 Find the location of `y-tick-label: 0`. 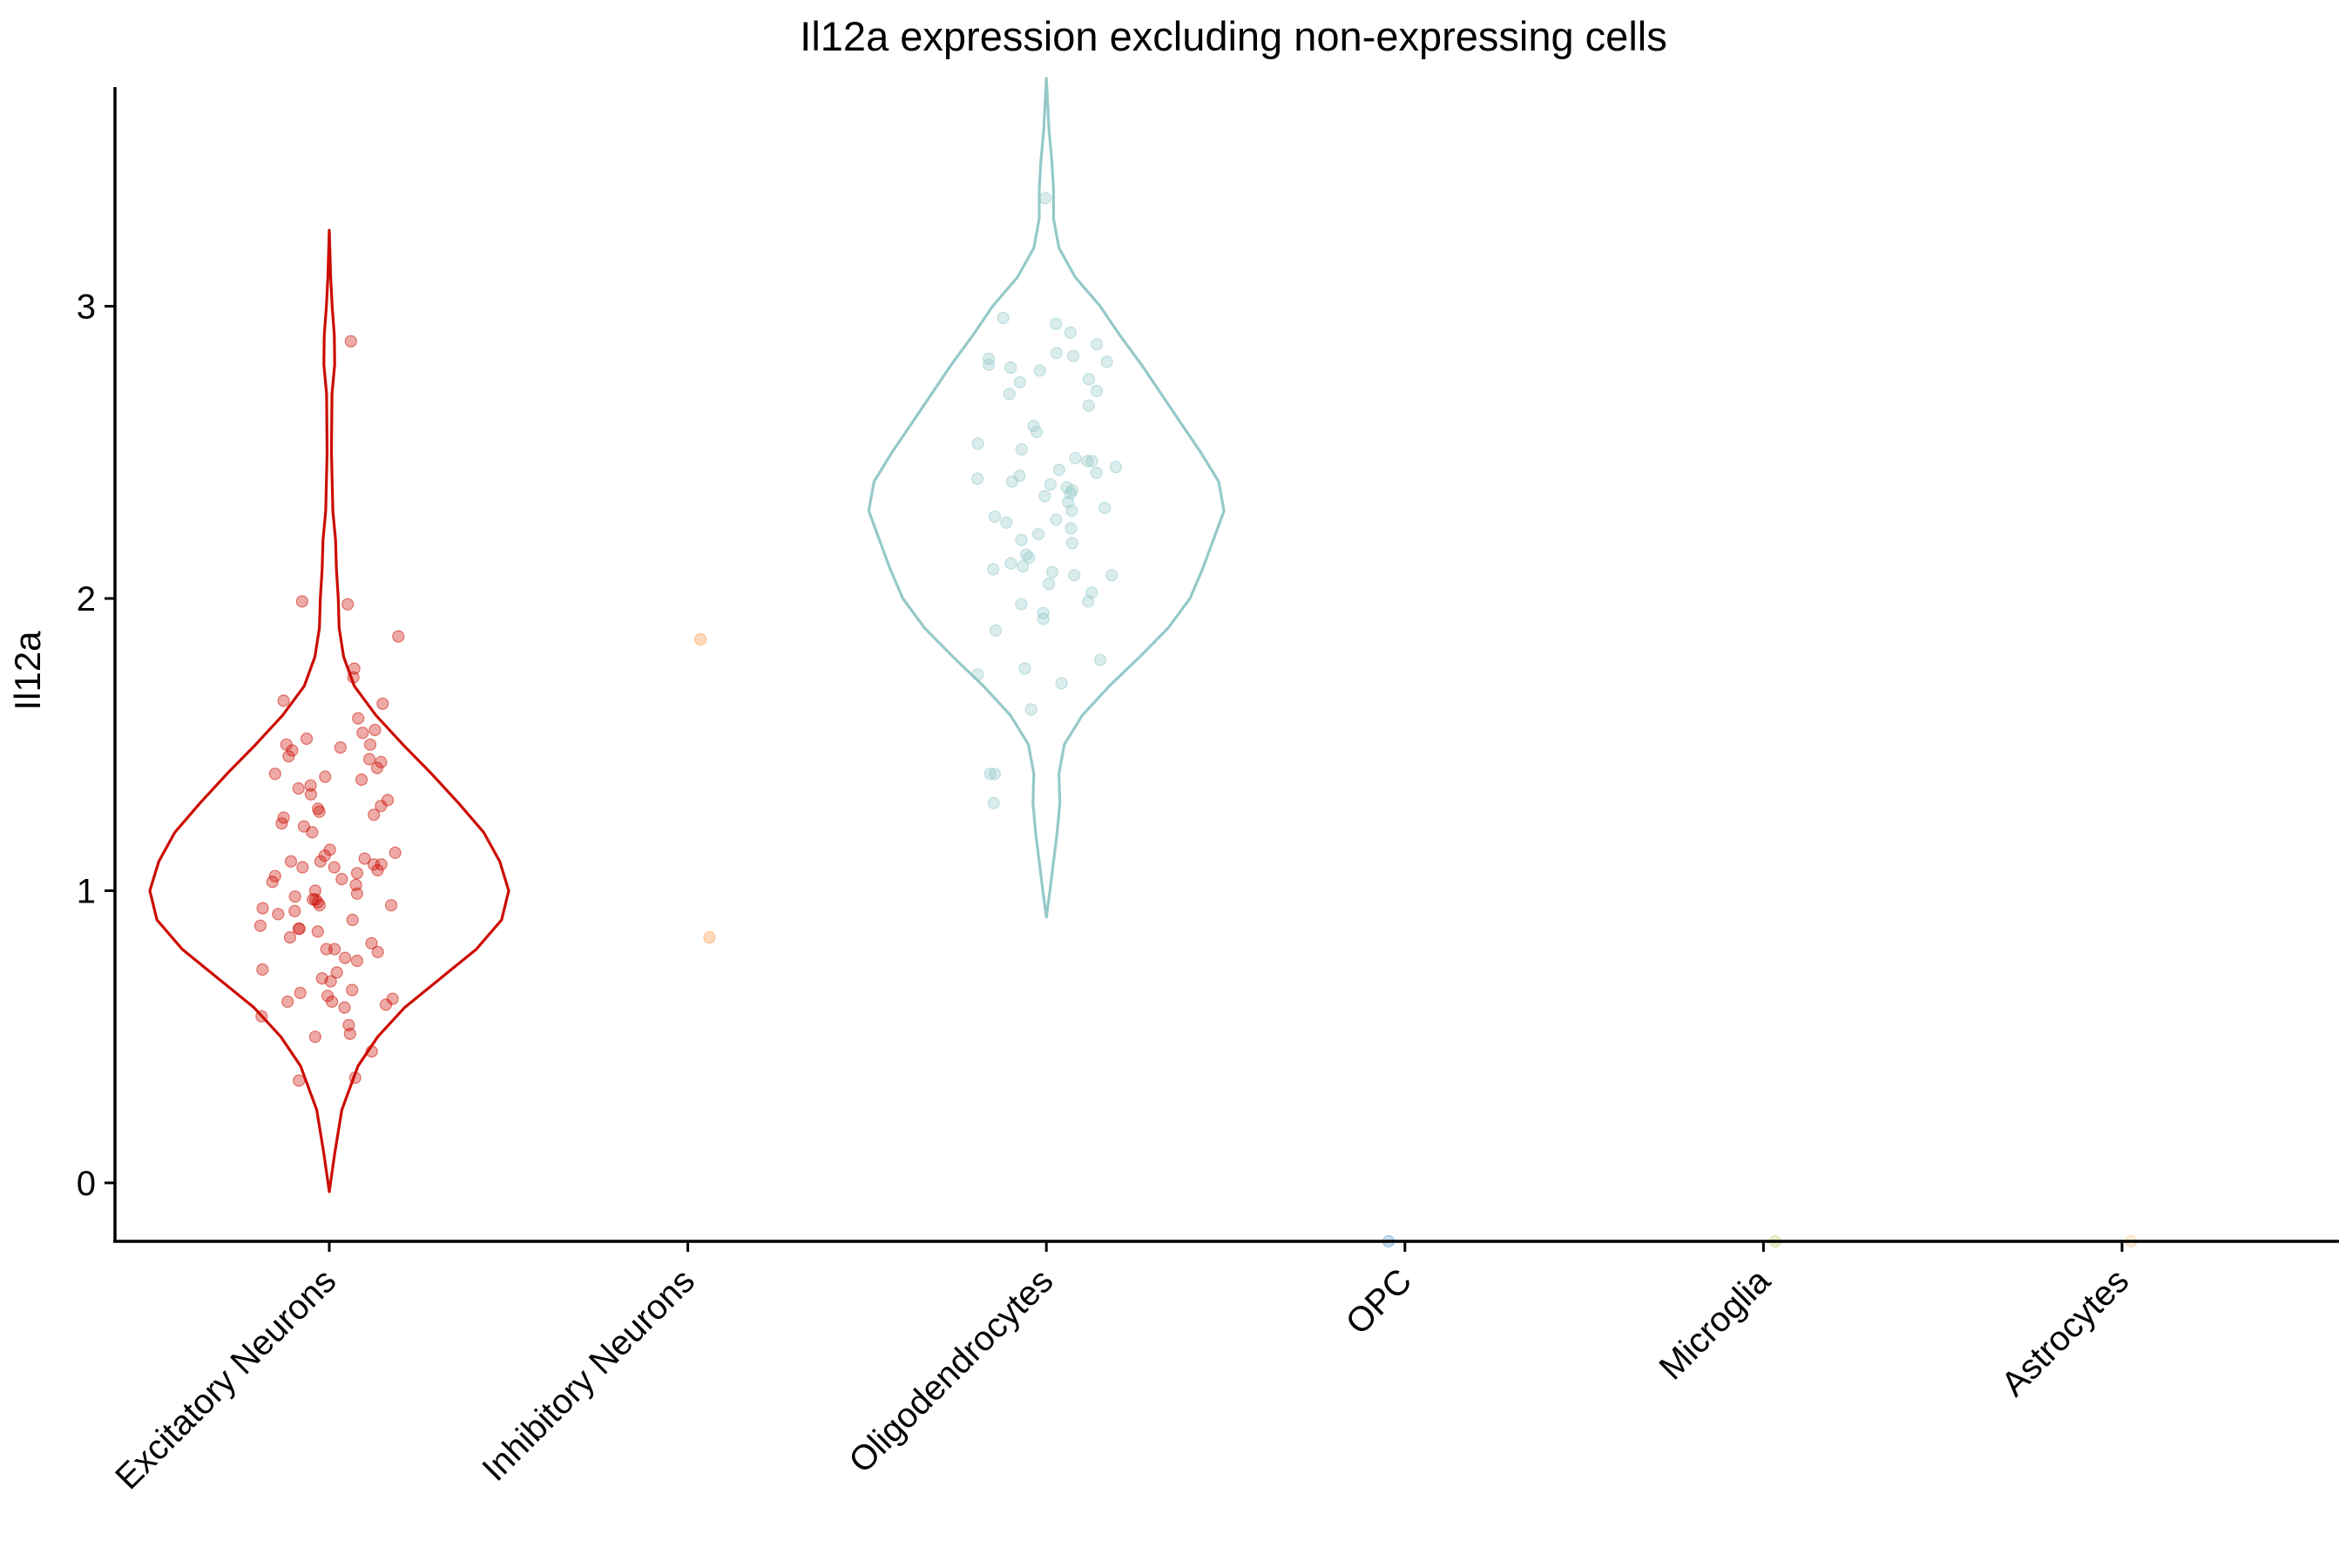

y-tick-label: 0 is located at coordinates (86, 1184).